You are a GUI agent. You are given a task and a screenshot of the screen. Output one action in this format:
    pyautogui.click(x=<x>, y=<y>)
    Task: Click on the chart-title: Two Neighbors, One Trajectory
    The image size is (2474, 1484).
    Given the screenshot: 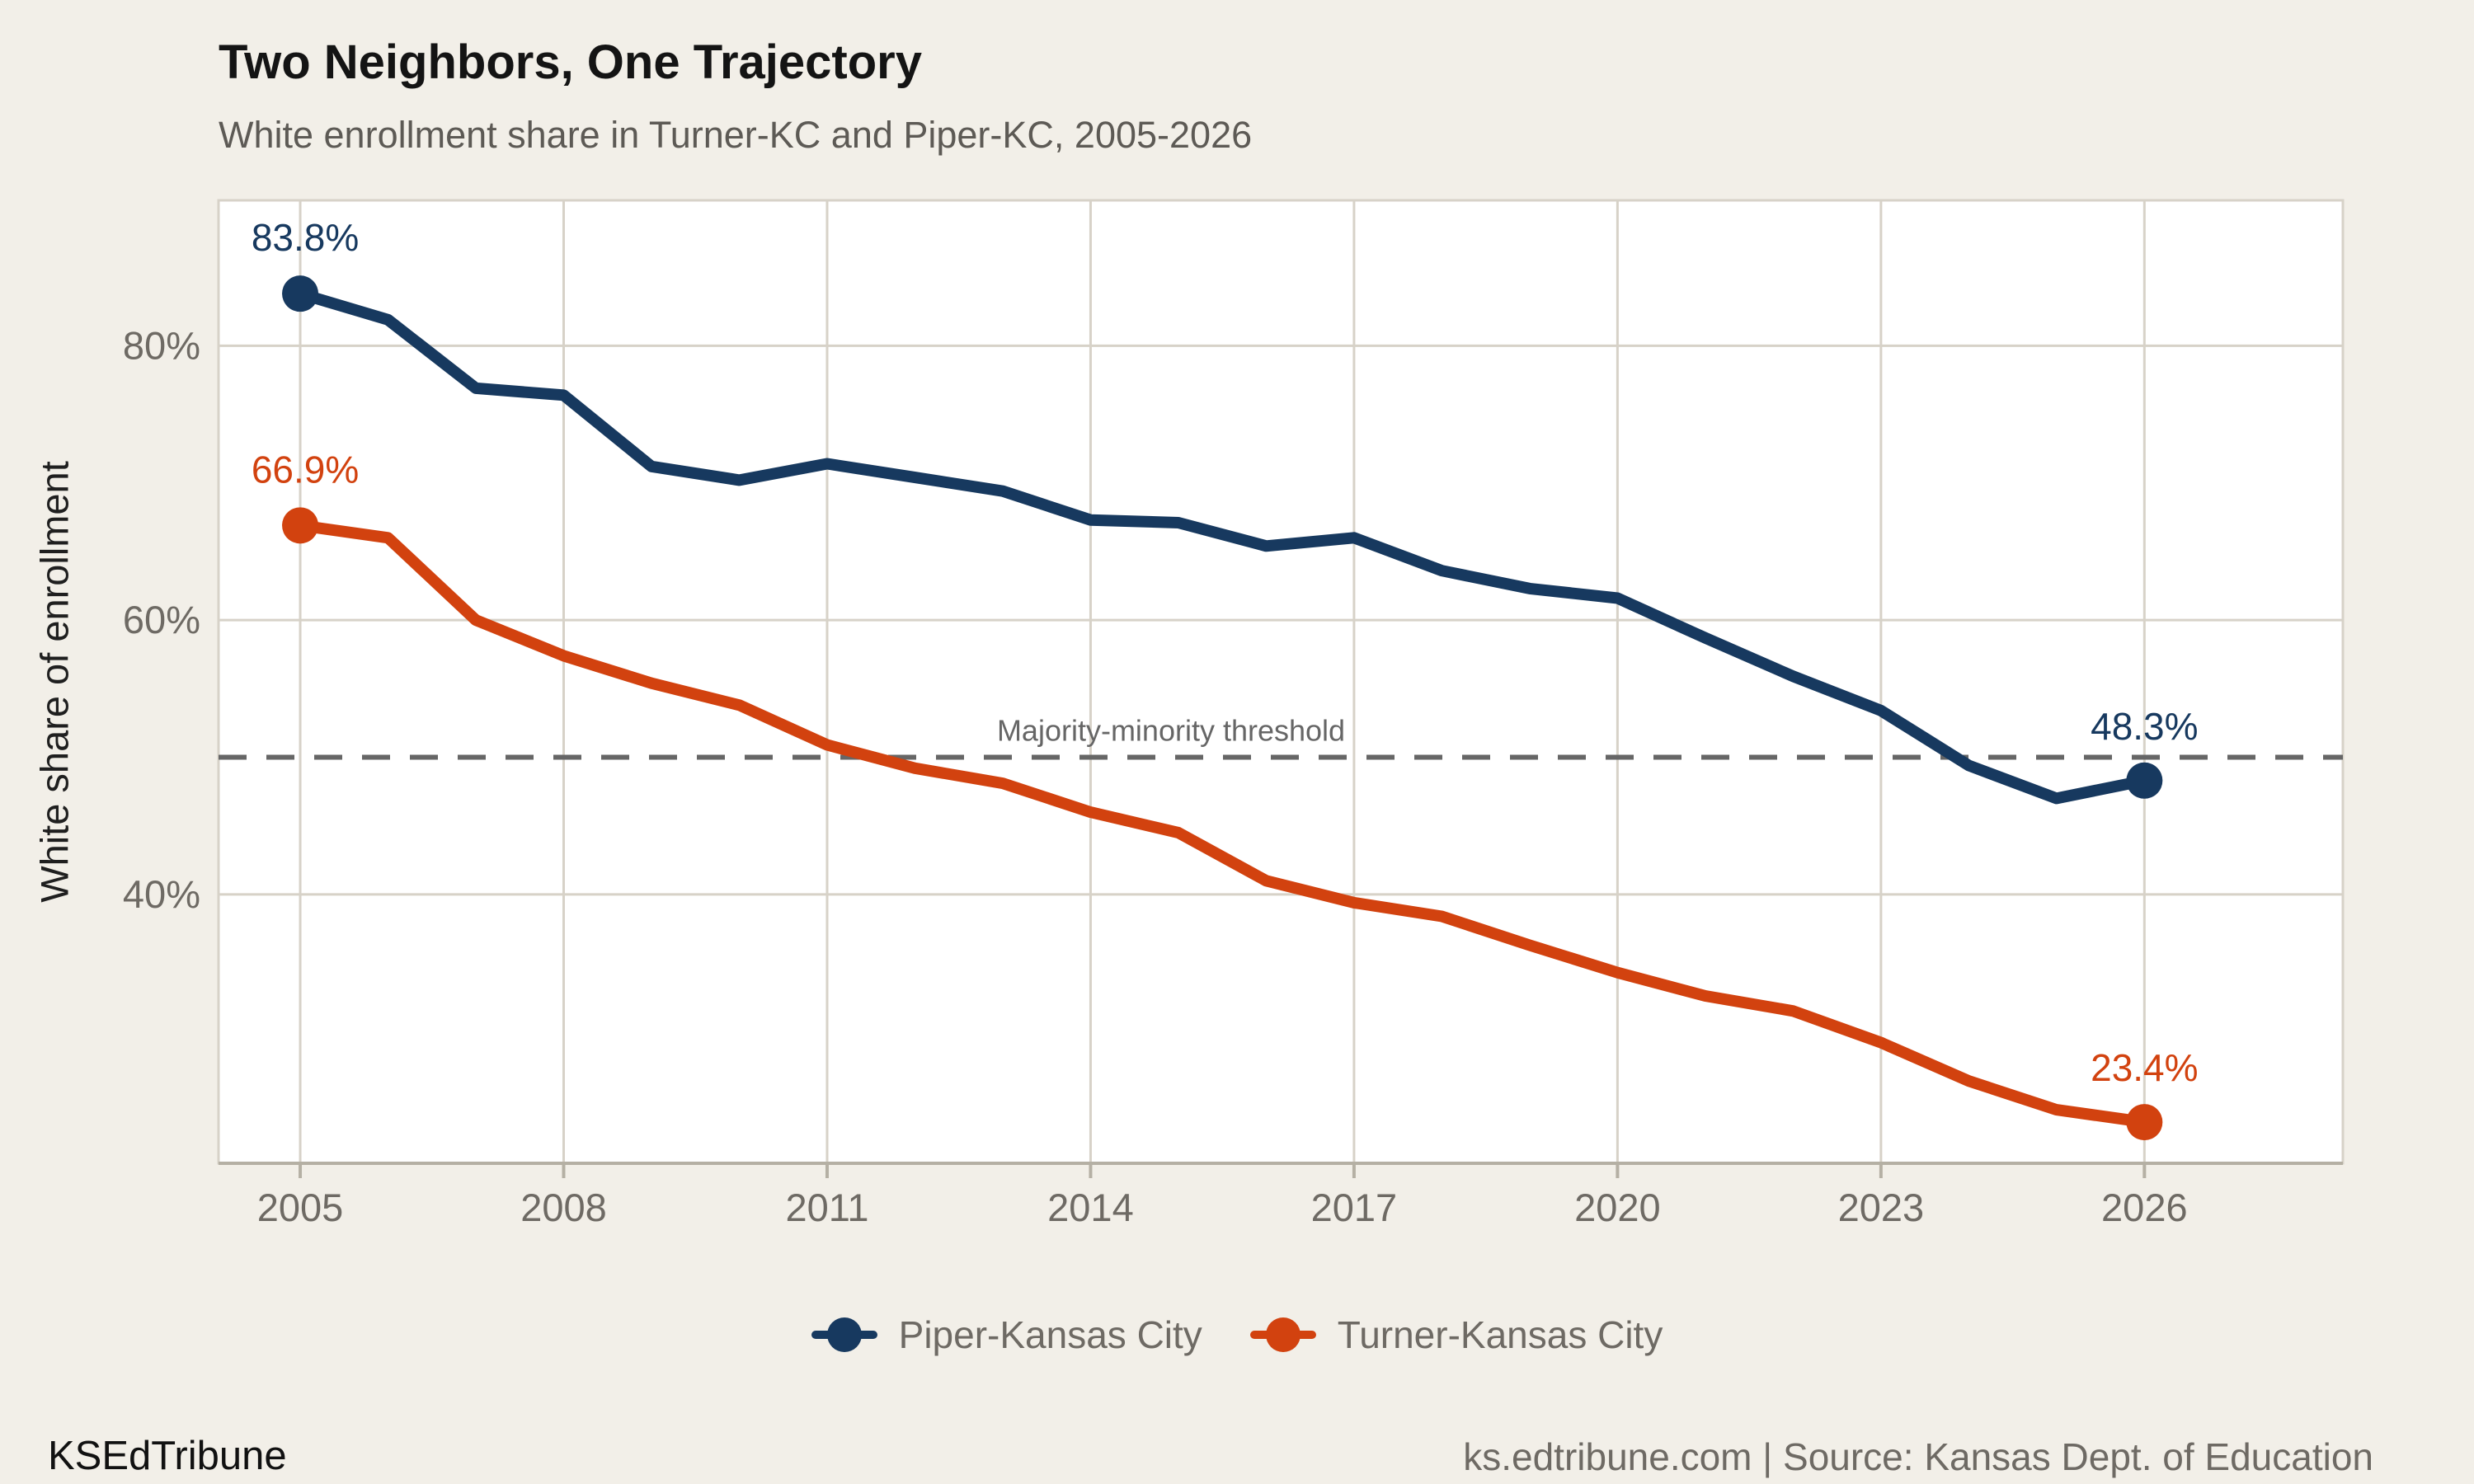 What is the action you would take?
    pyautogui.click(x=570, y=62)
    